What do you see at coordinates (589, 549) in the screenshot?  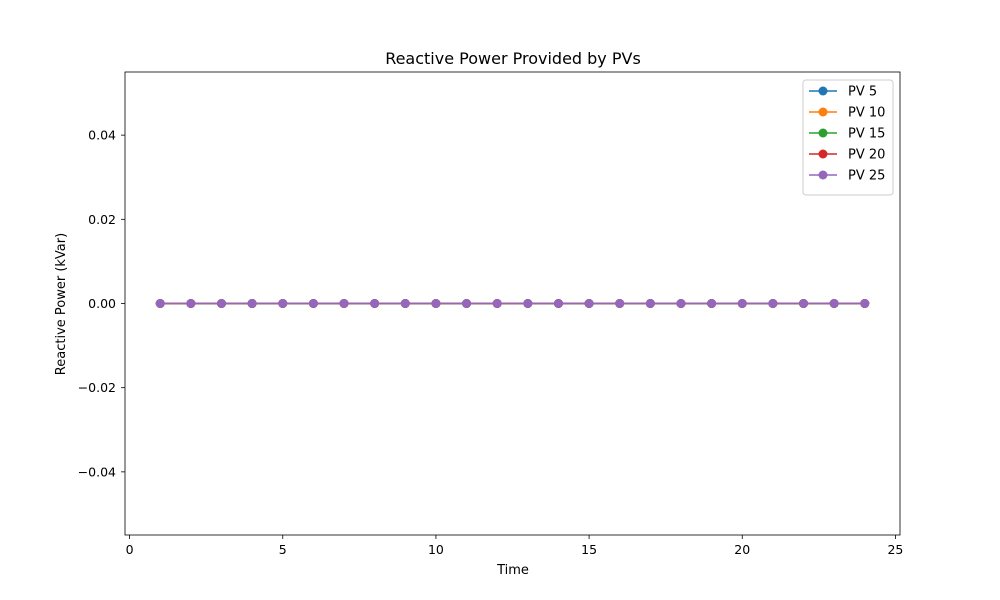 I see `x-tick-label: 15` at bounding box center [589, 549].